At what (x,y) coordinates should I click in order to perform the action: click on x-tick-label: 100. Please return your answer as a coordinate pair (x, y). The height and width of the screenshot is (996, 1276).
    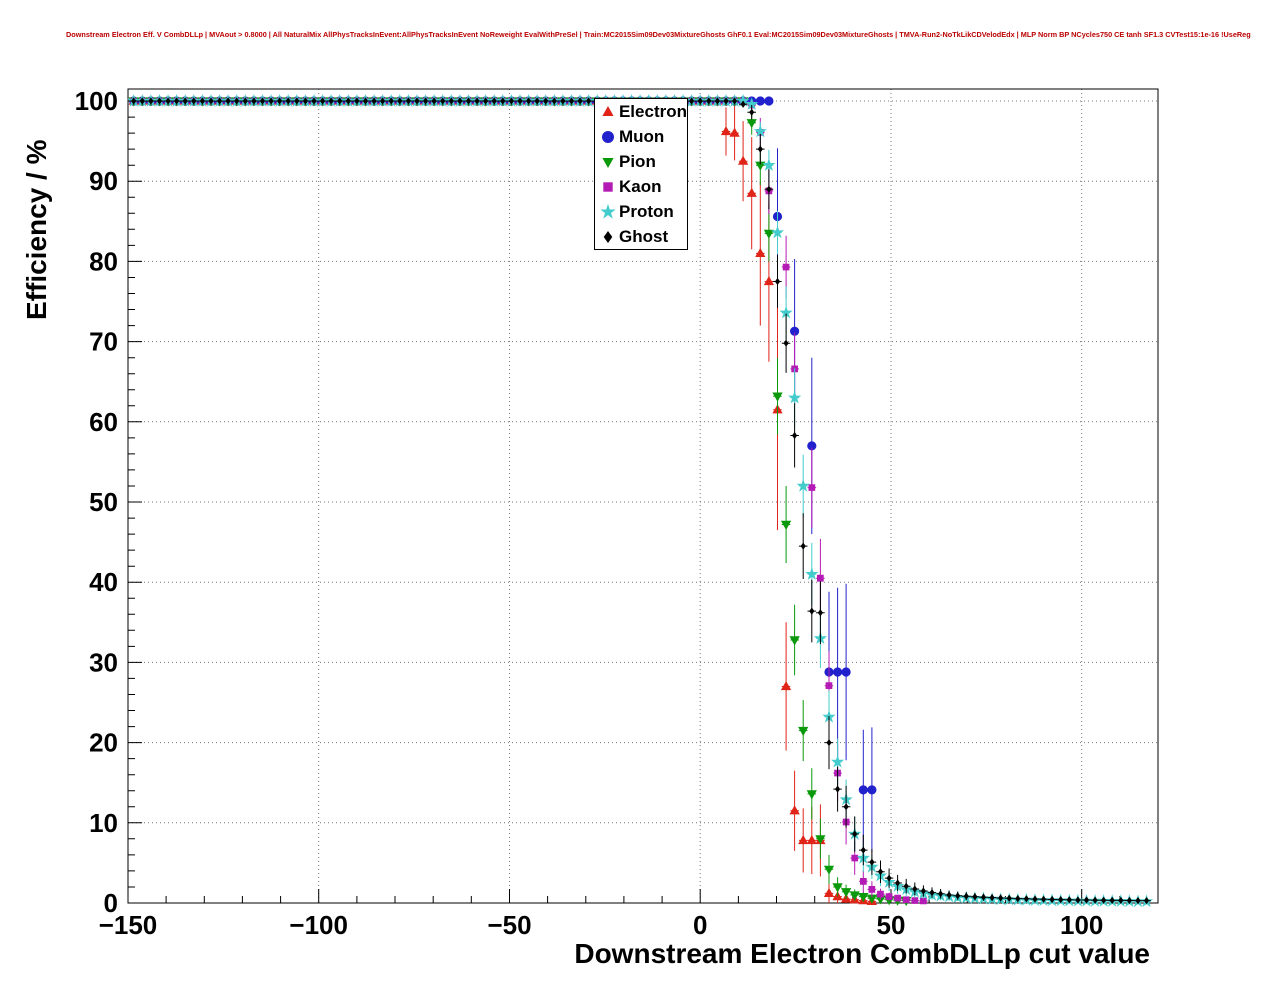
    Looking at the image, I should click on (1081, 925).